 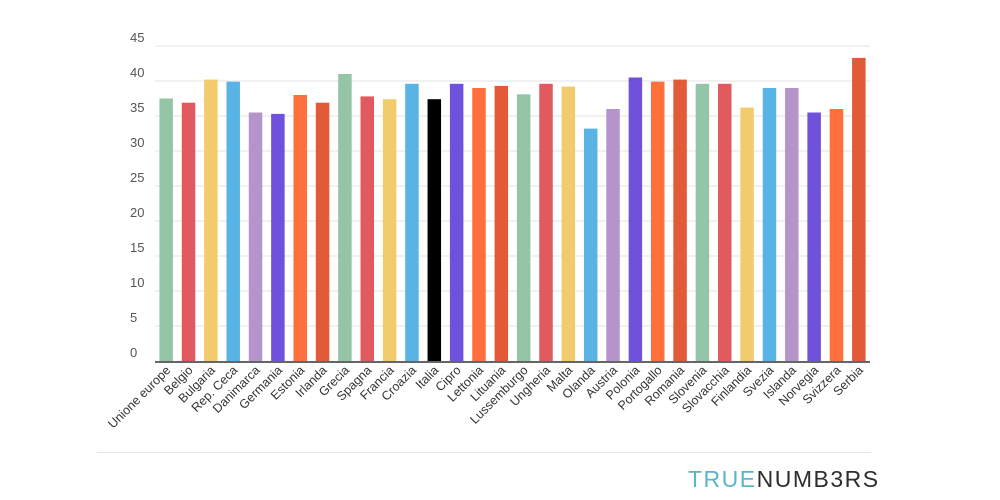 I want to click on y-tick-label: 40, so click(x=137, y=72).